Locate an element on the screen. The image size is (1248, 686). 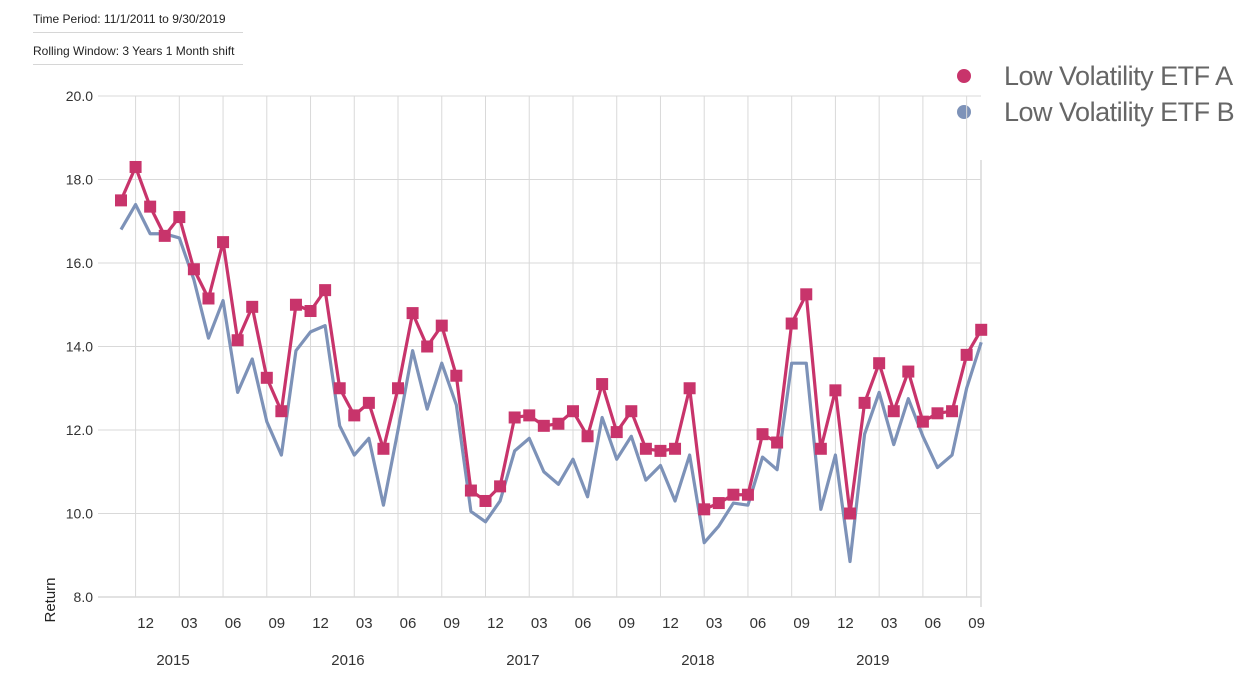
x-year-label: 2016 is located at coordinates (347, 660).